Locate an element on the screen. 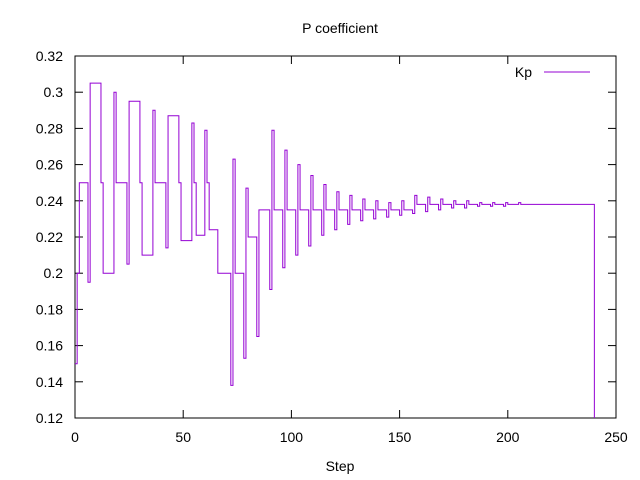 The image size is (640, 480). y-tick-label: 0.26 is located at coordinates (49, 165).